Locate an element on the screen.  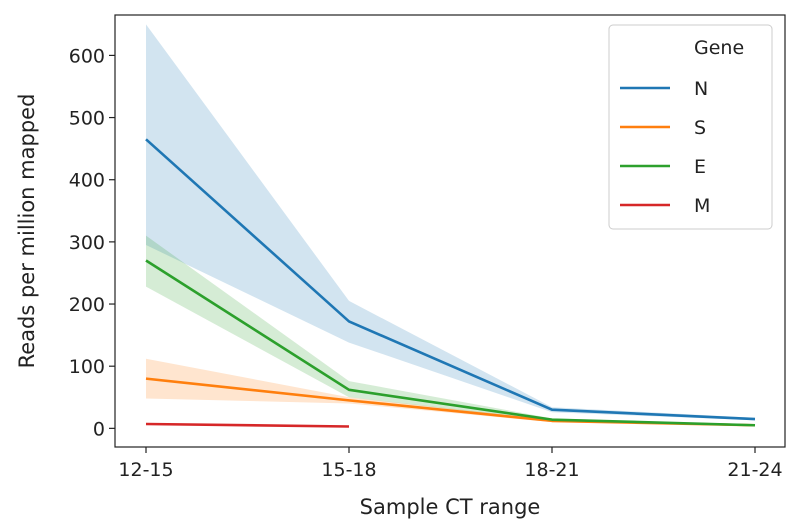
x-tick-label: 18-21 is located at coordinates (551, 470).